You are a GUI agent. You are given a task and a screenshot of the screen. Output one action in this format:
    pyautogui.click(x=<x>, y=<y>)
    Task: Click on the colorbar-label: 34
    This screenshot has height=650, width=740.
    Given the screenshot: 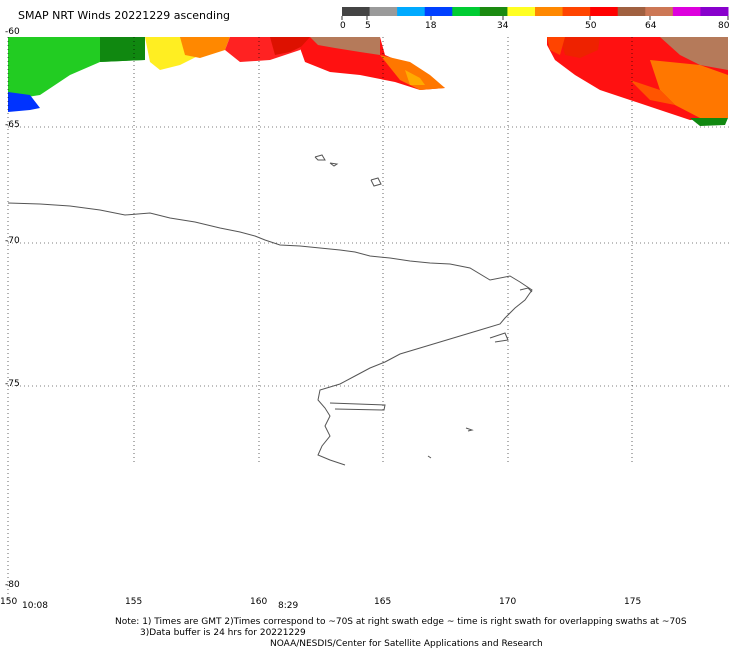 What is the action you would take?
    pyautogui.click(x=503, y=26)
    